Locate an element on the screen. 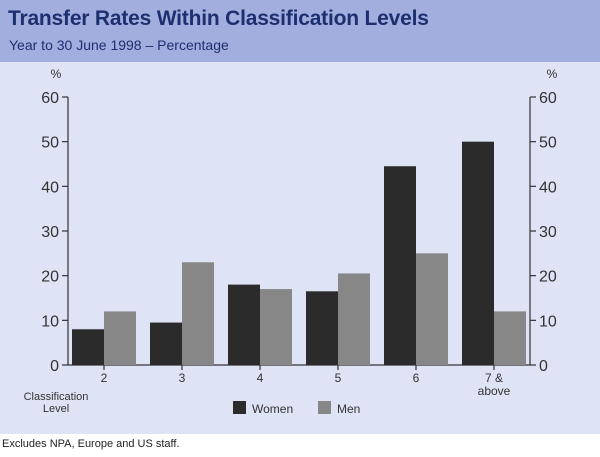  x-tick-label: 3 is located at coordinates (182, 378).